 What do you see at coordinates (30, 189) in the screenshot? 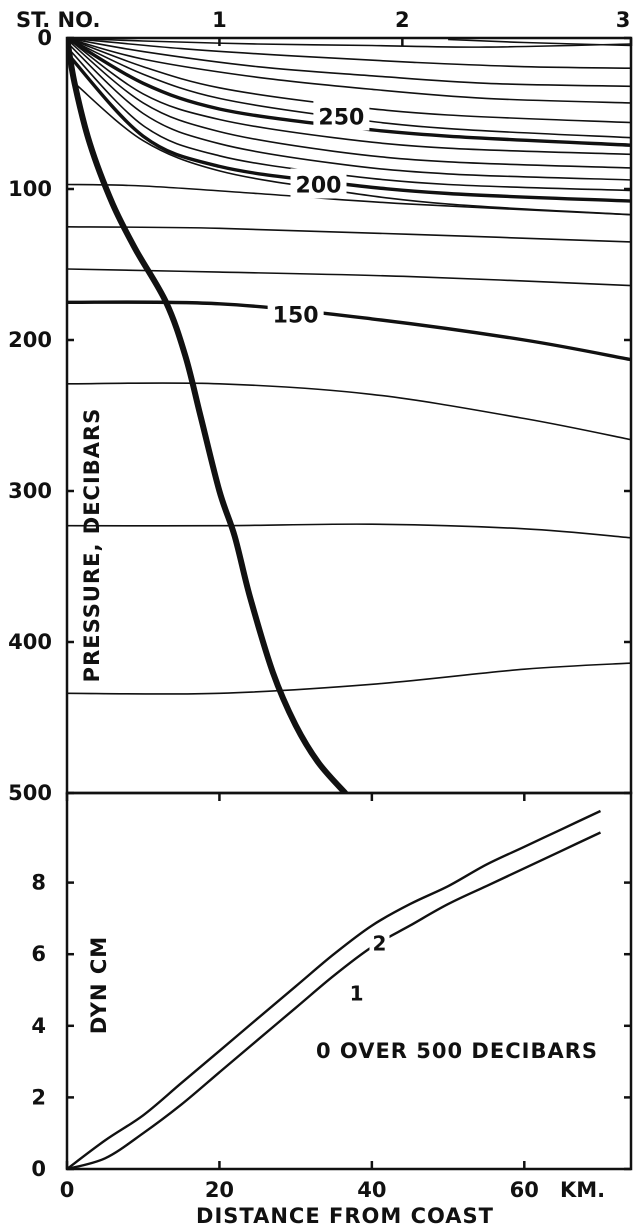
I see `y-tick-label: 100` at bounding box center [30, 189].